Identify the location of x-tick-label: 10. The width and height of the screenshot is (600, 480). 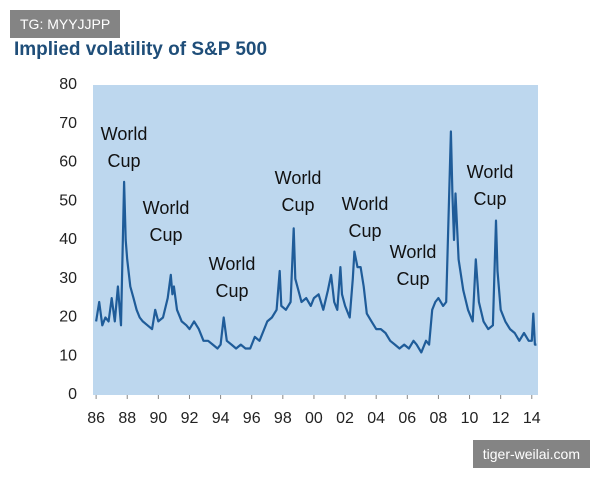
(470, 418).